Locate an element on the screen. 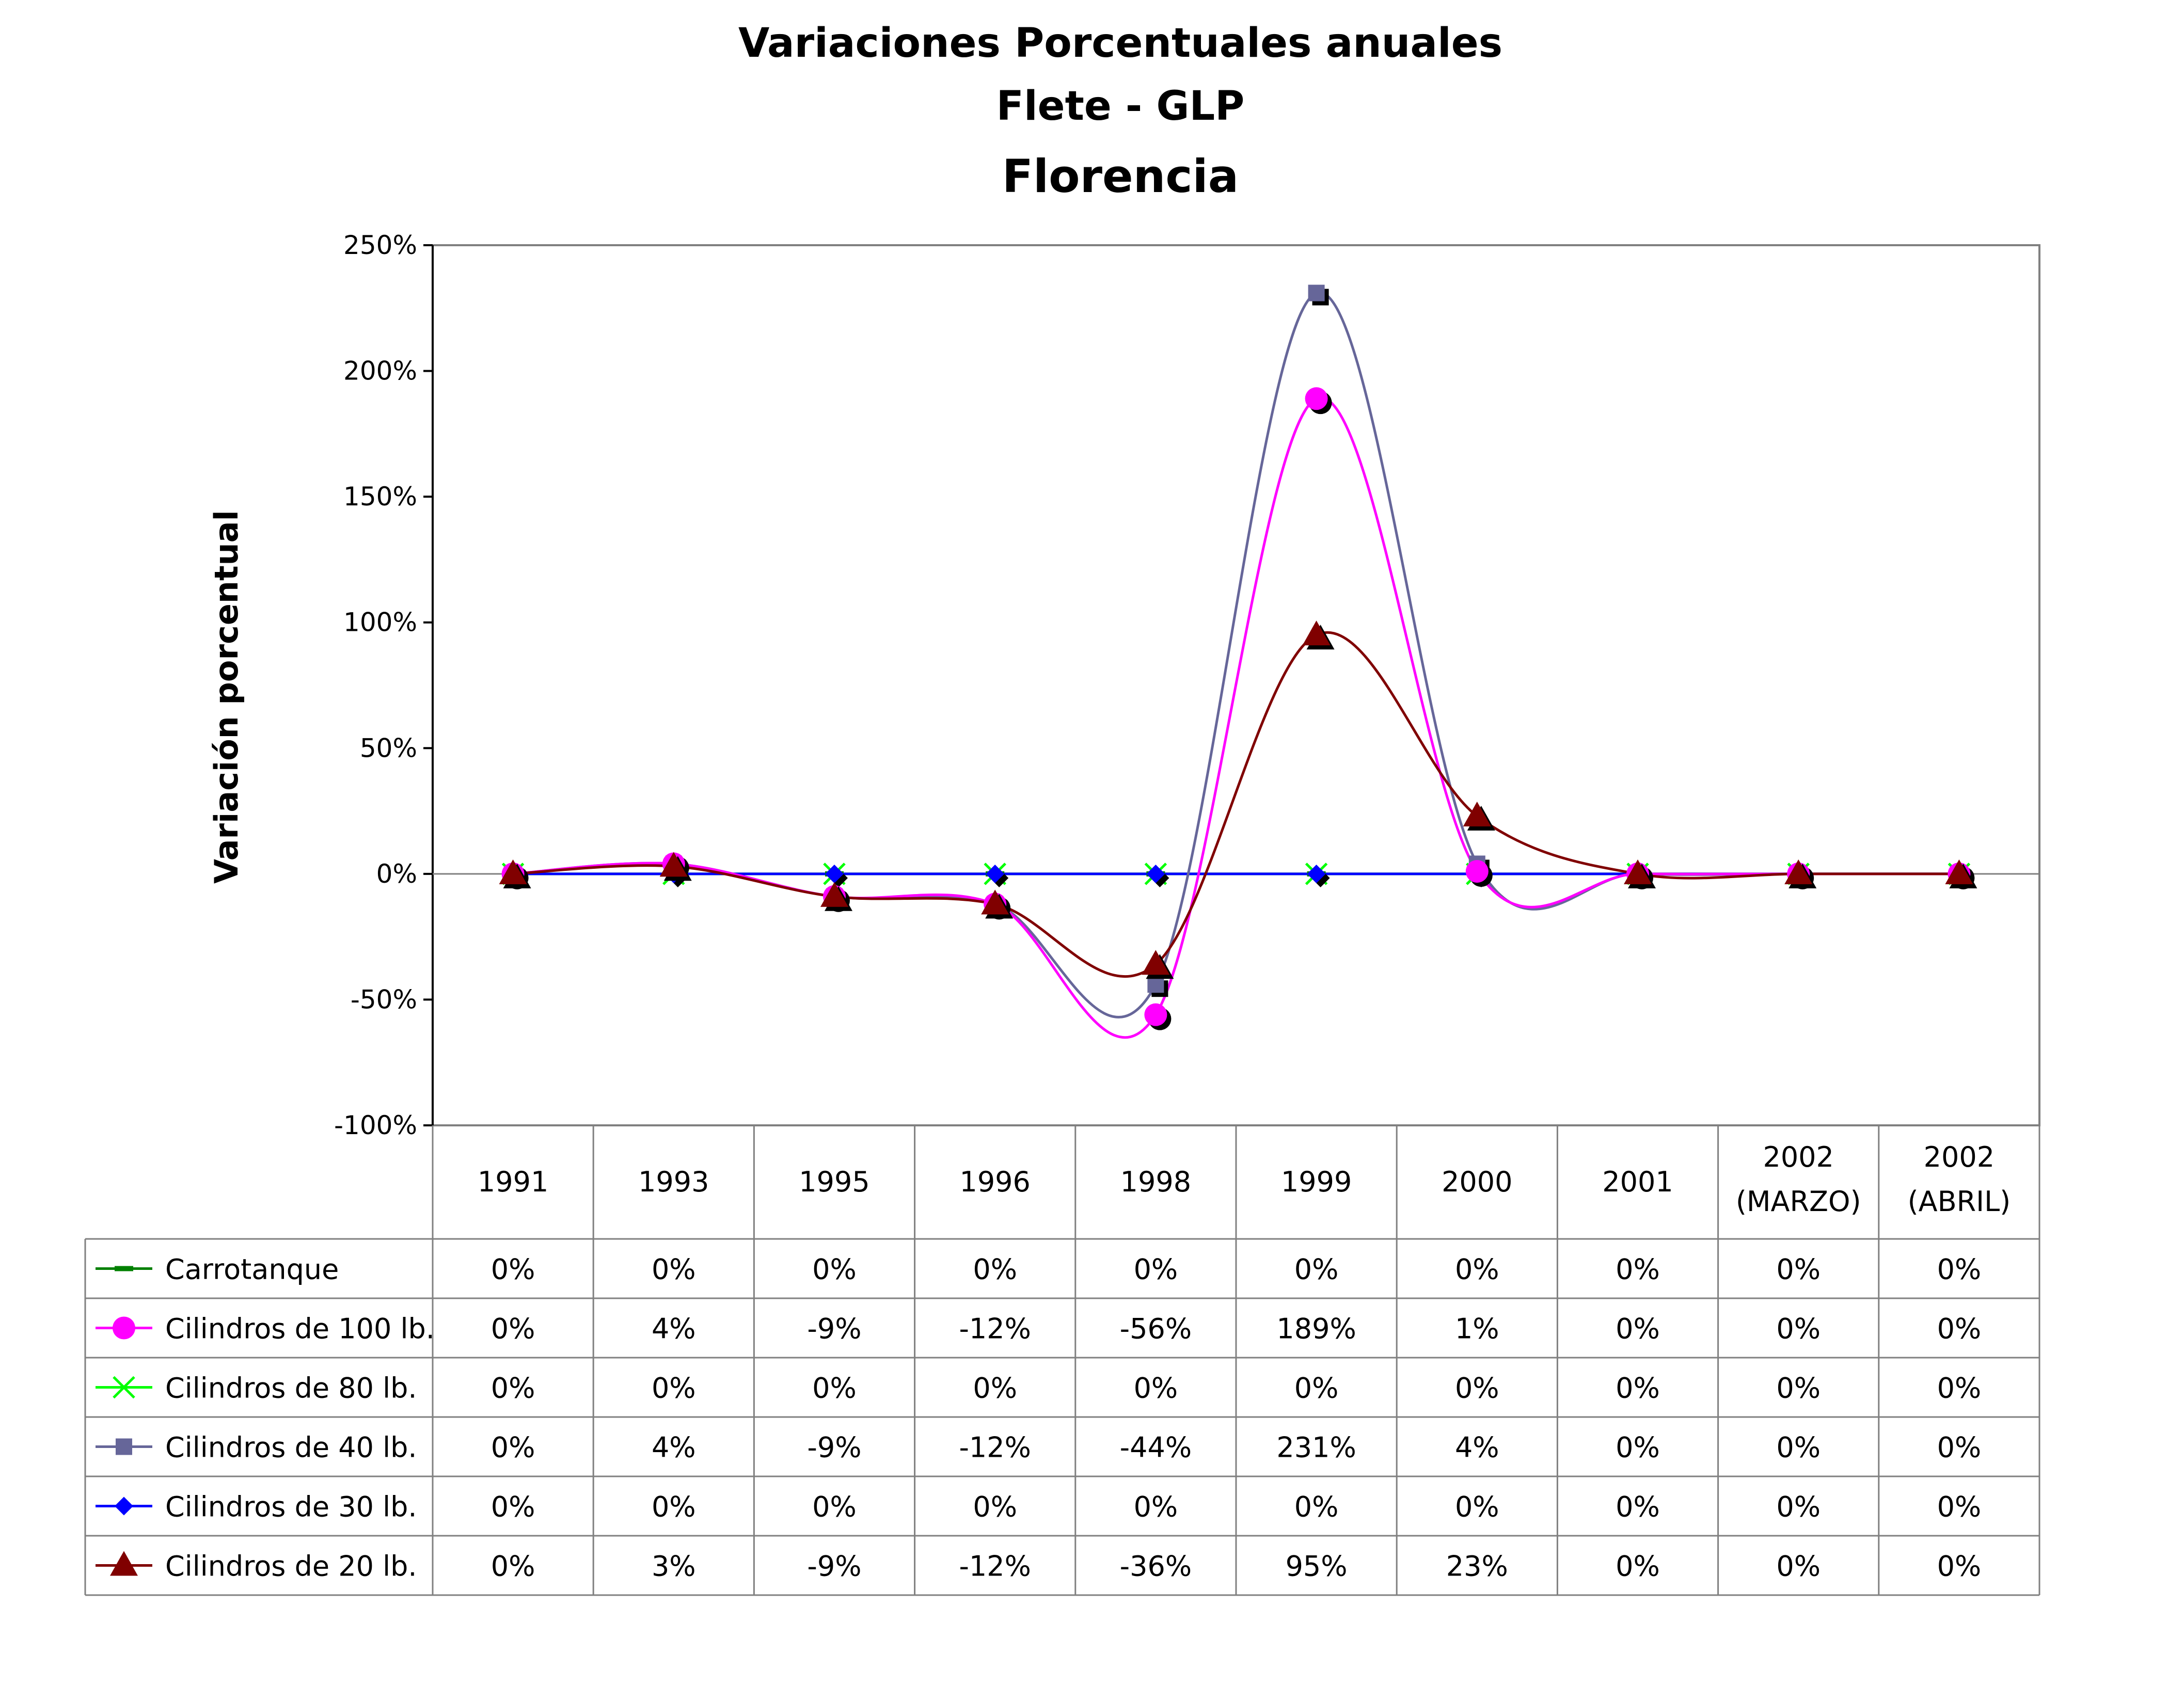  table-cell-value: 231% is located at coordinates (1316, 1447).